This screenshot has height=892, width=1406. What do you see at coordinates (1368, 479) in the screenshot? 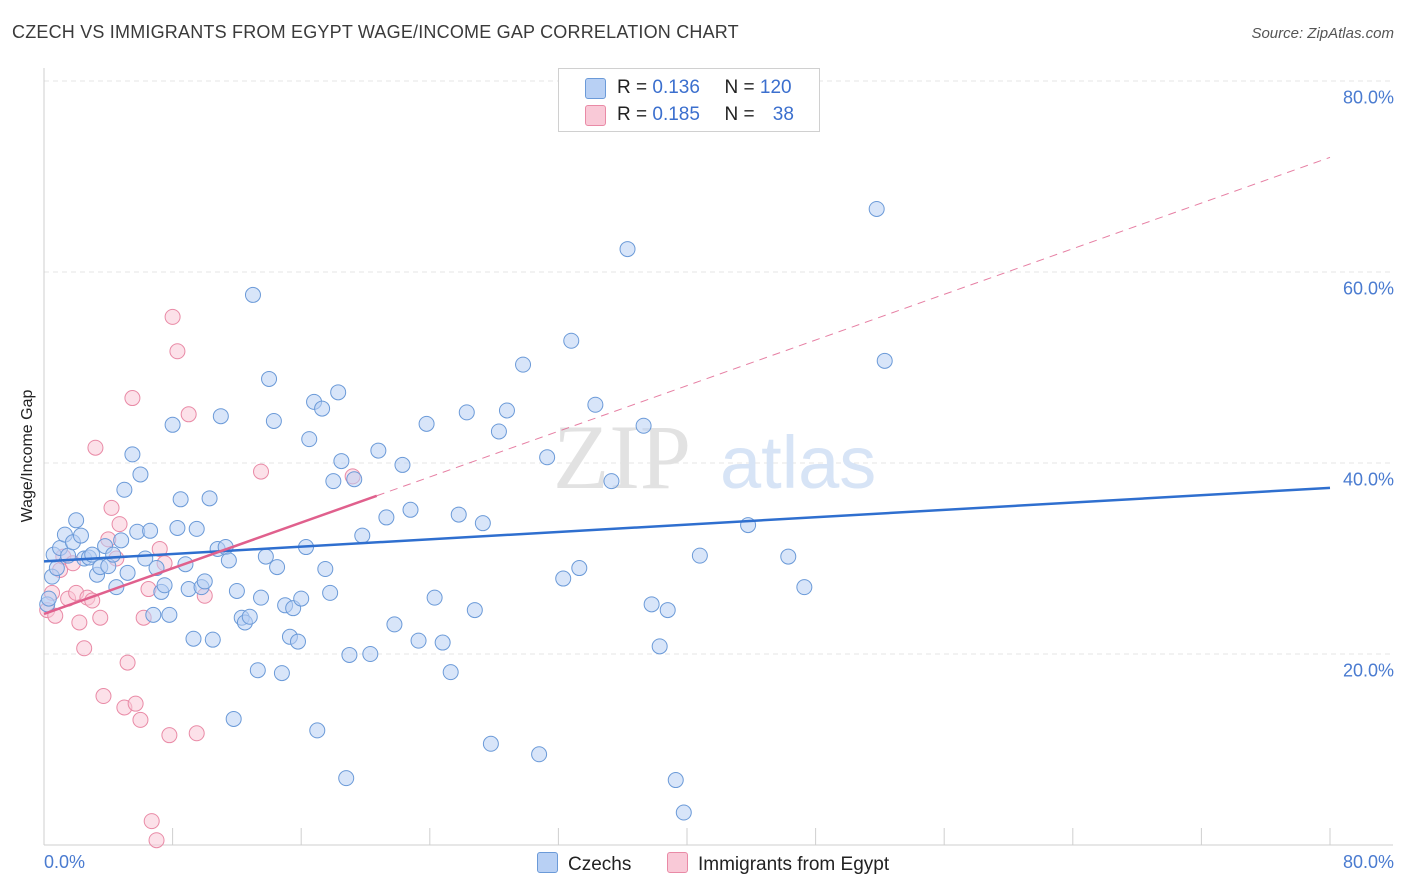
I see `y-tick-label-40: 40.0%` at bounding box center [1368, 479].